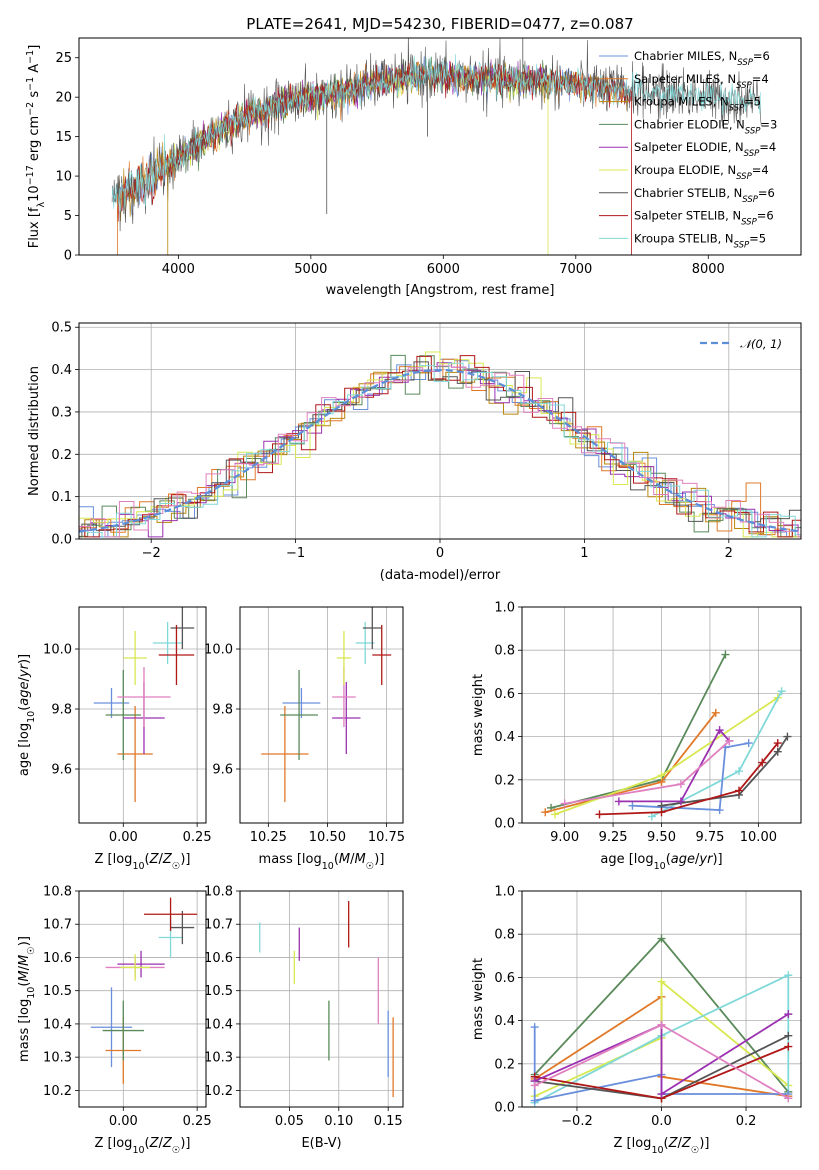  Describe the element at coordinates (388, 1121) in the screenshot. I see `x-tick-label: 0.15` at that location.